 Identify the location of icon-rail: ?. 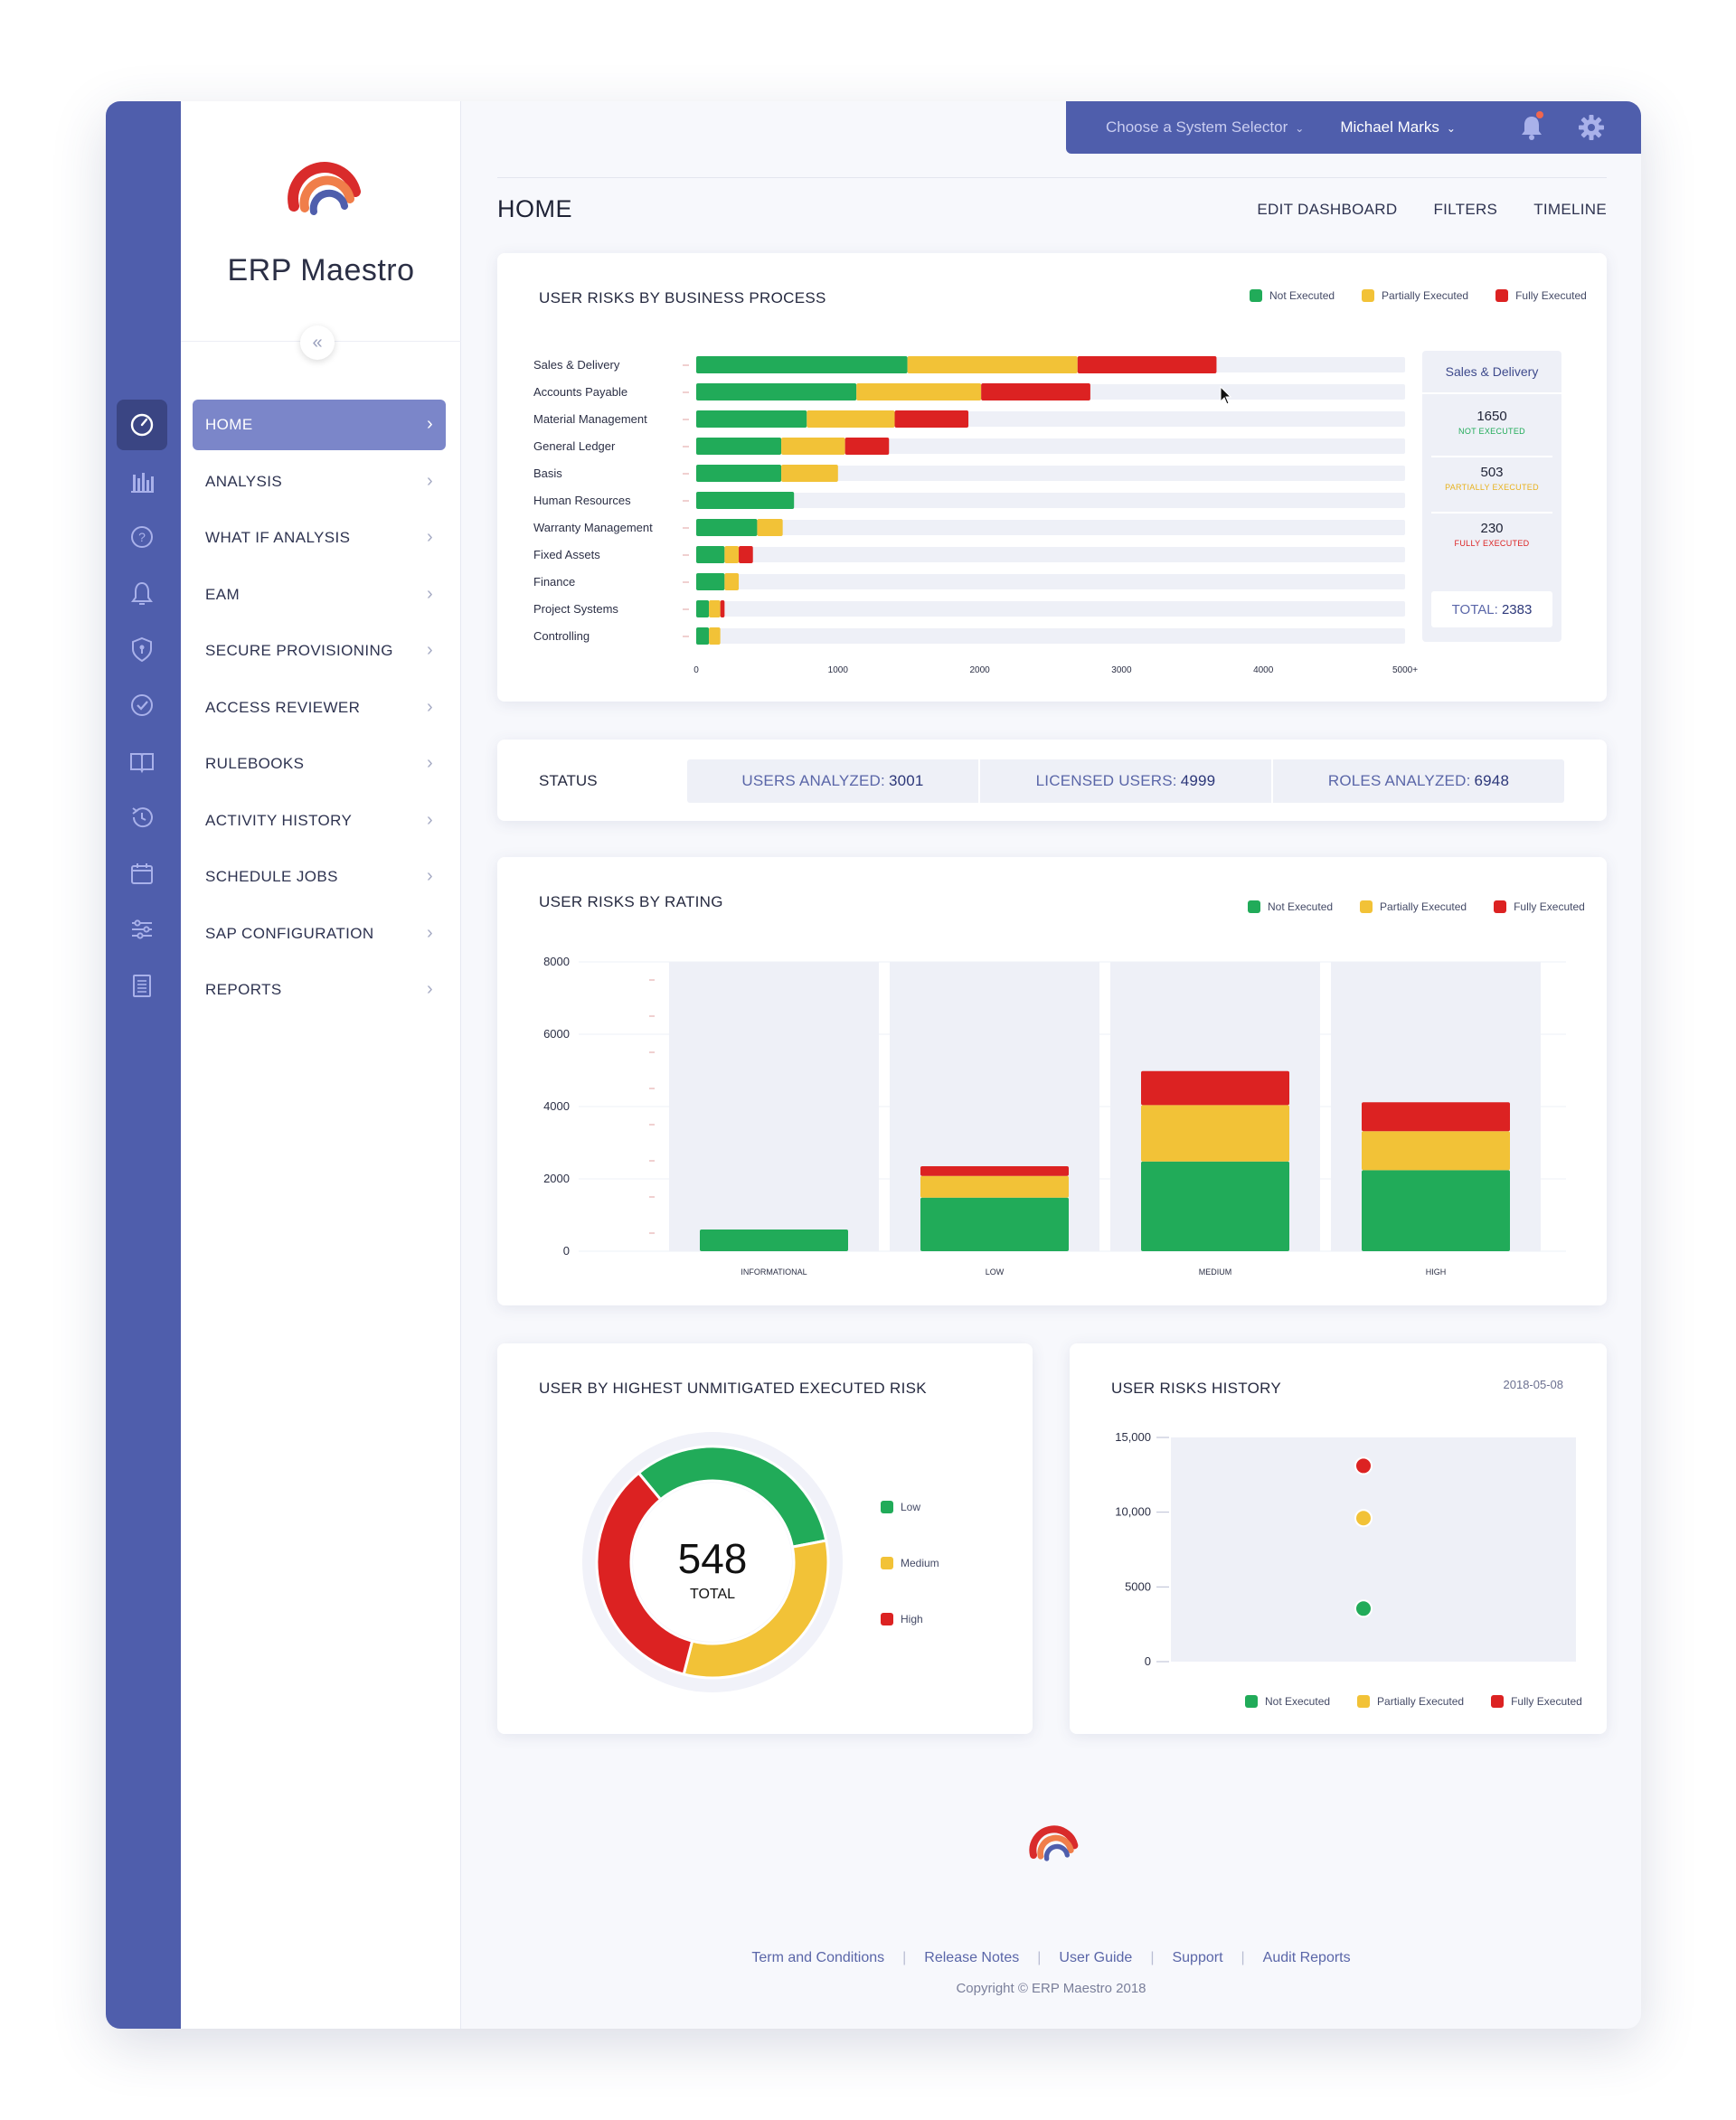
(143, 1065).